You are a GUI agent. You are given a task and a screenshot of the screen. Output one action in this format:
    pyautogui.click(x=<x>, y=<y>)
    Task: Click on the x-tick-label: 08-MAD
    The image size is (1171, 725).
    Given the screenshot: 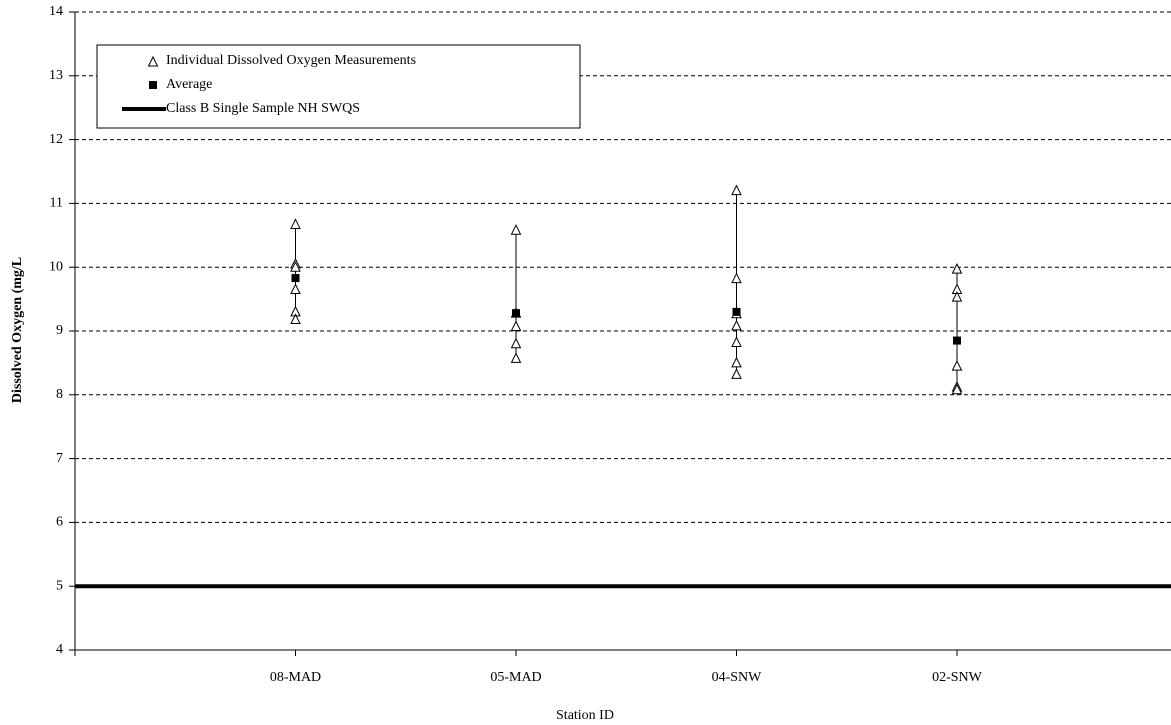 What is the action you would take?
    pyautogui.click(x=295, y=677)
    